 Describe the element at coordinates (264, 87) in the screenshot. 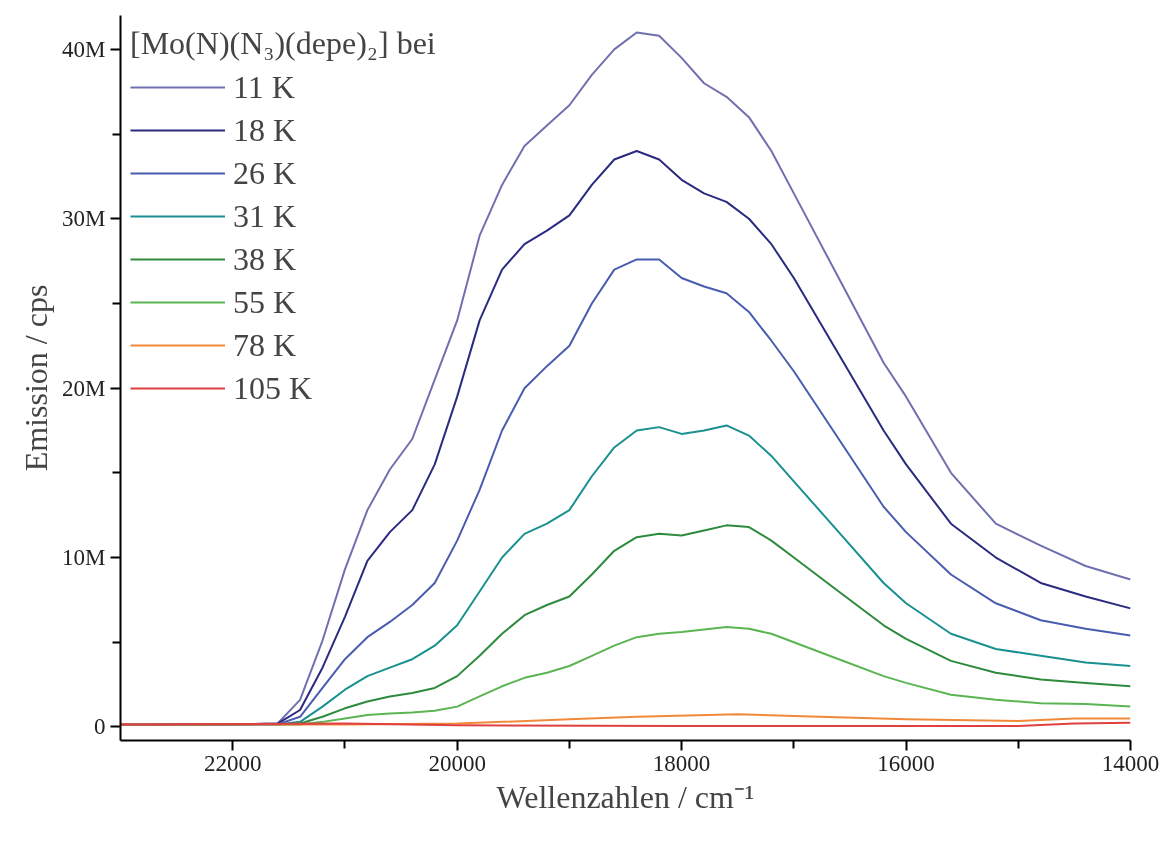

I see `legend-label: 11 K` at that location.